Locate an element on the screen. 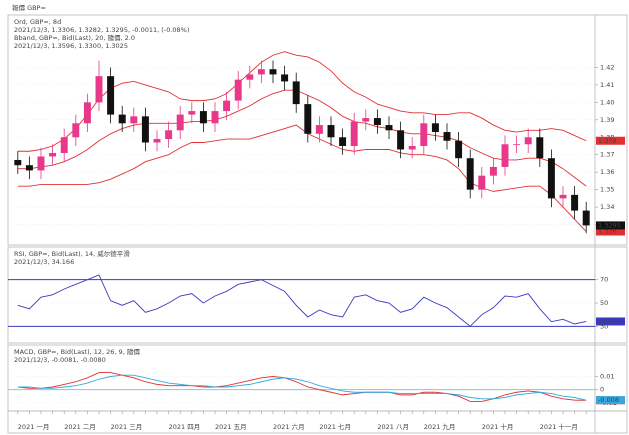 This screenshot has height=435, width=629. y-tick-label: 70 is located at coordinates (604, 280).